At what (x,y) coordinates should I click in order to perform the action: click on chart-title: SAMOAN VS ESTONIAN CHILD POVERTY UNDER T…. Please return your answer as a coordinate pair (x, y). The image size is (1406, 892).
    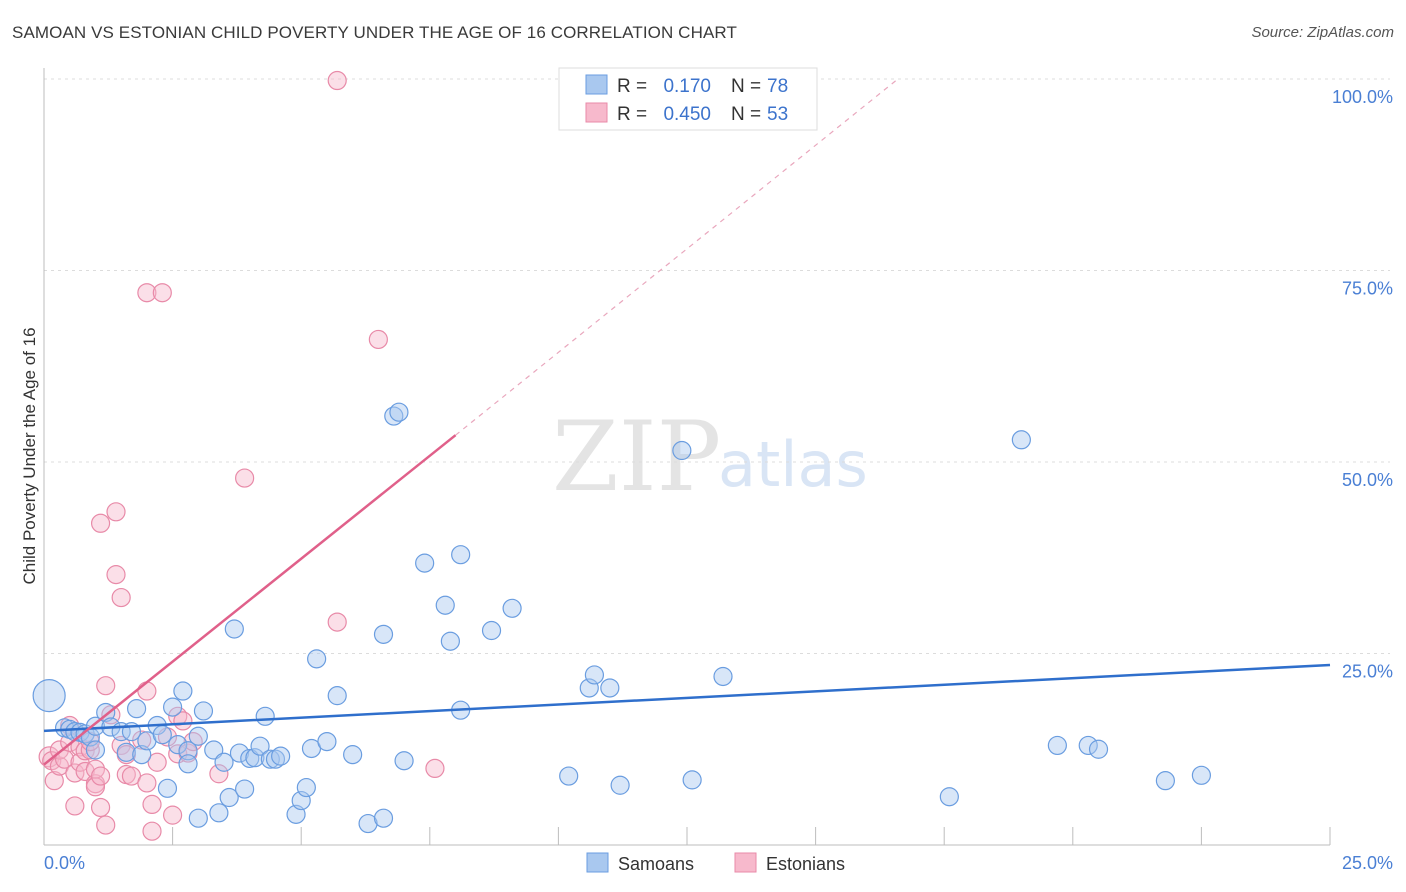
    Looking at the image, I should click on (374, 32).